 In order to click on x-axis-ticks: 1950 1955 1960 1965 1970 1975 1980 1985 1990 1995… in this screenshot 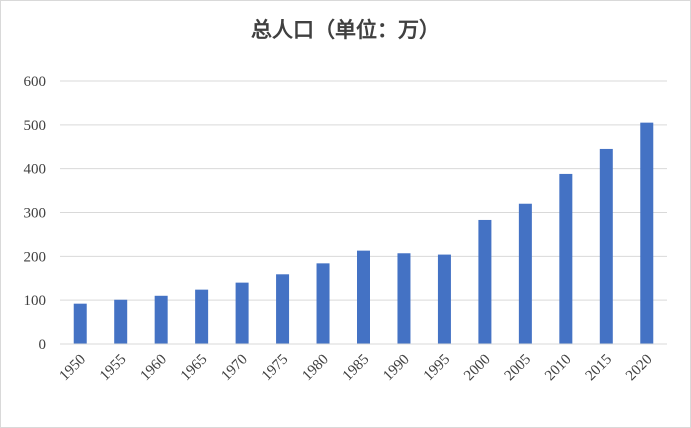, I will do `click(356, 368)`.